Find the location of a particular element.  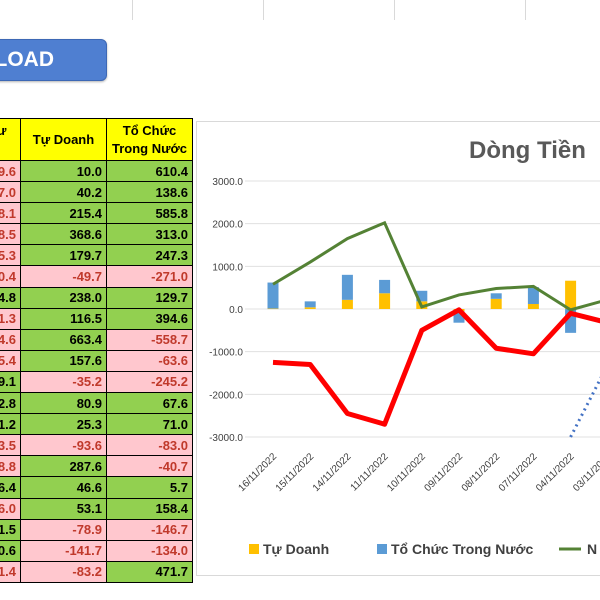

table-cell: 5.4 is located at coordinates (10, 360).